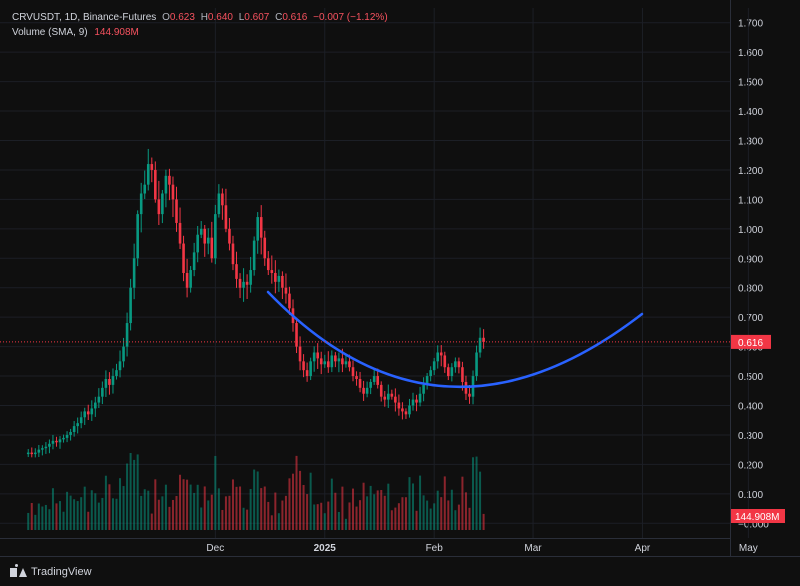 The width and height of the screenshot is (800, 586). I want to click on volume-label: Volume (SMA, 9), so click(50, 32).